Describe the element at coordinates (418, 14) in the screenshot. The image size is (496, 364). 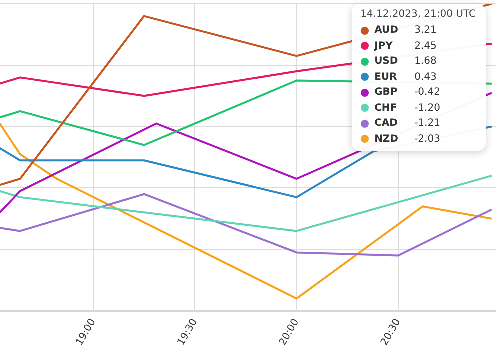
I see `legend-title: 14.12.2023, 21:00 UTC` at that location.